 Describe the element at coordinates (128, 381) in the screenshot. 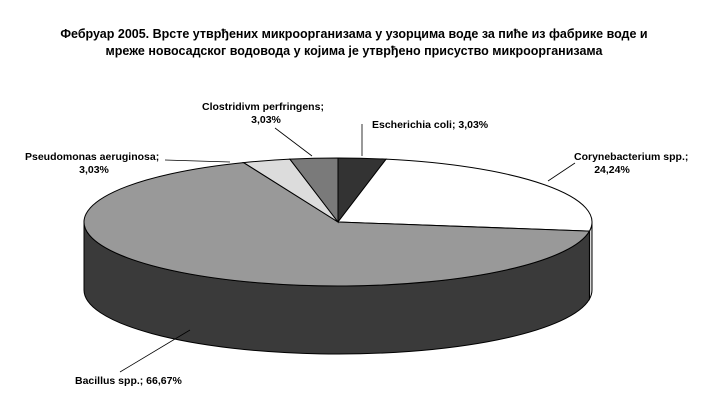

I see `label-bacillus: Bacillus spp.; 66,67%` at that location.